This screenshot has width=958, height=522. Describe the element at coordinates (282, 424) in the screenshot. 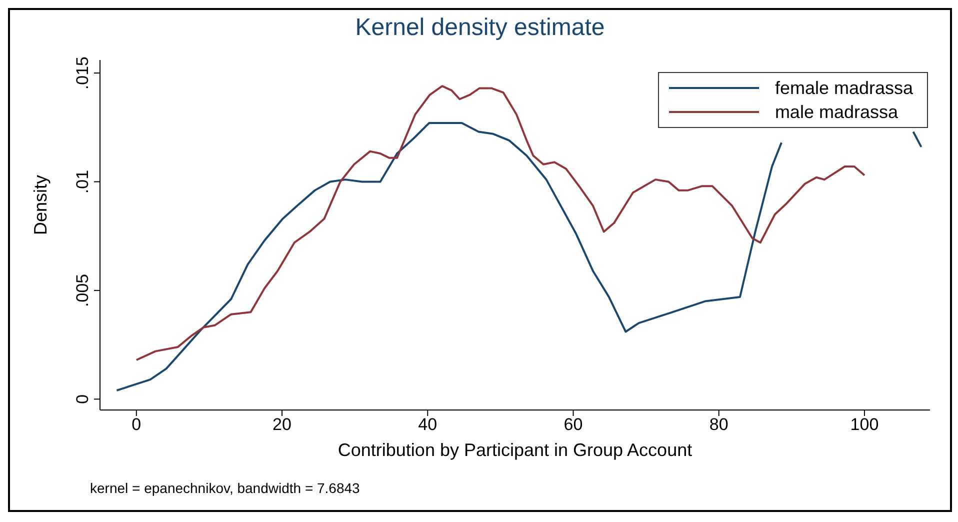

I see `x-tick-label: 20` at that location.